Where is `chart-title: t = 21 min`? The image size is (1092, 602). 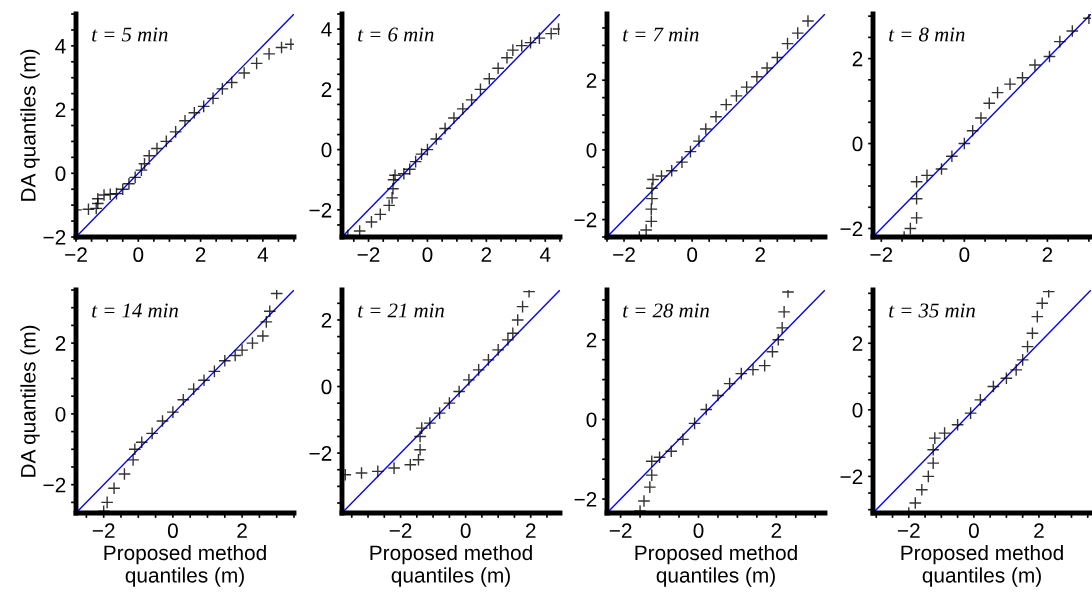 chart-title: t = 21 min is located at coordinates (401, 310).